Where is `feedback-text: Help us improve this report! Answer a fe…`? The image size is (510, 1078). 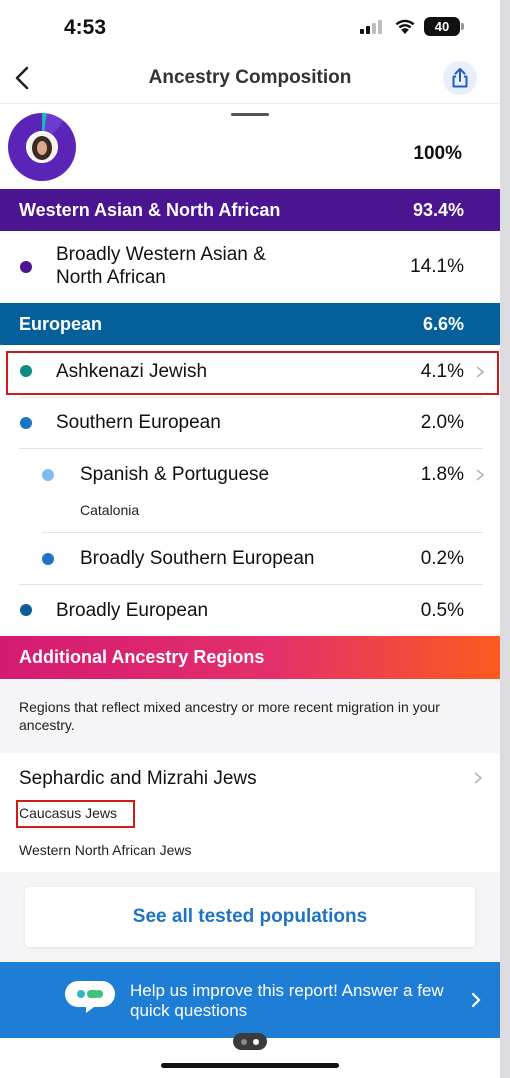
feedback-text: Help us improve this report! Answer a fe… is located at coordinates (287, 1000).